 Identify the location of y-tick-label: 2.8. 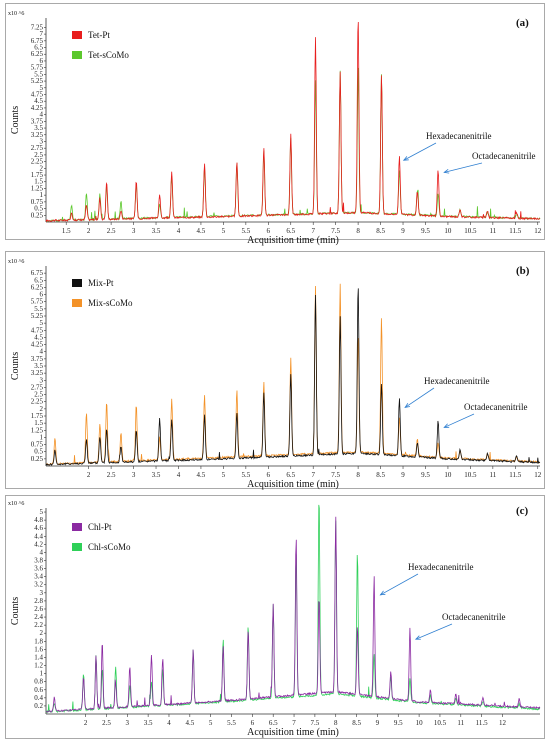
(38, 601).